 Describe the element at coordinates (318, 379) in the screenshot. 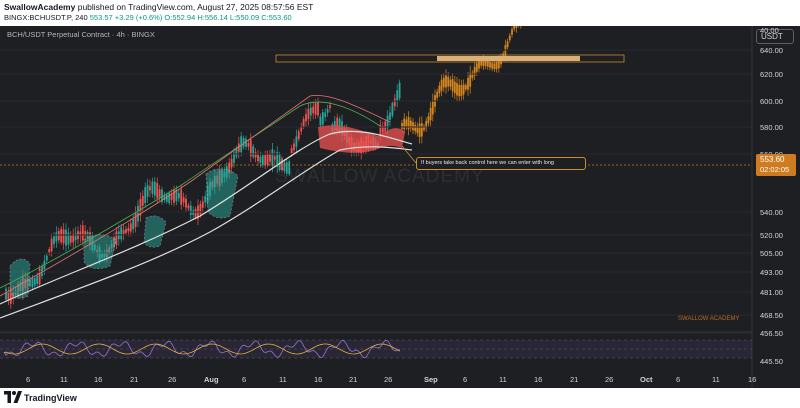

I see `time-axis-label: 16` at that location.